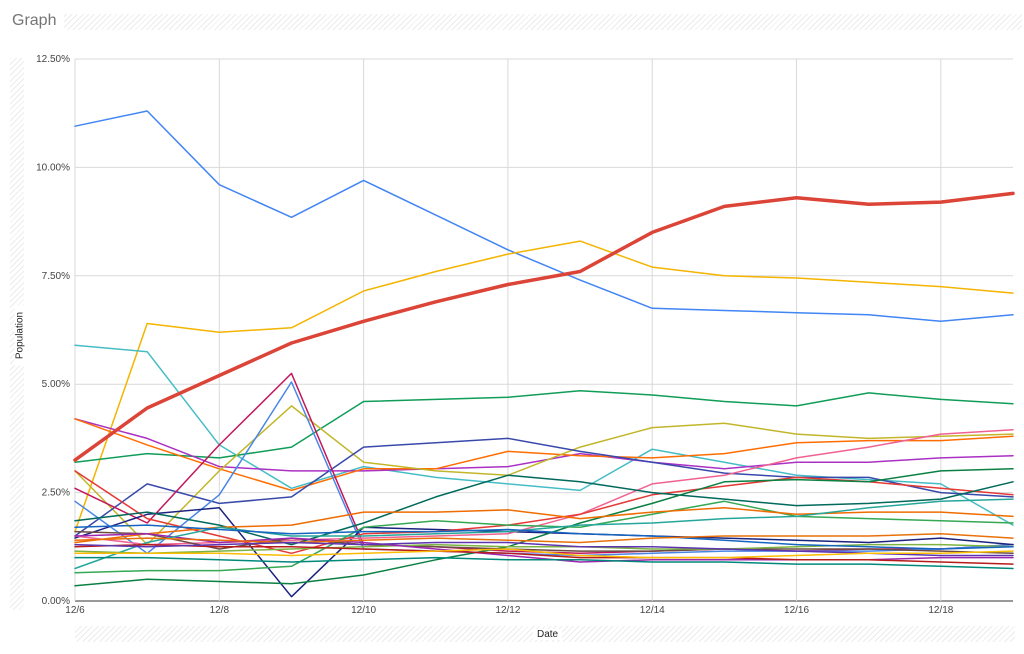  What do you see at coordinates (652, 610) in the screenshot?
I see `x-tick-label: 12/14` at bounding box center [652, 610].